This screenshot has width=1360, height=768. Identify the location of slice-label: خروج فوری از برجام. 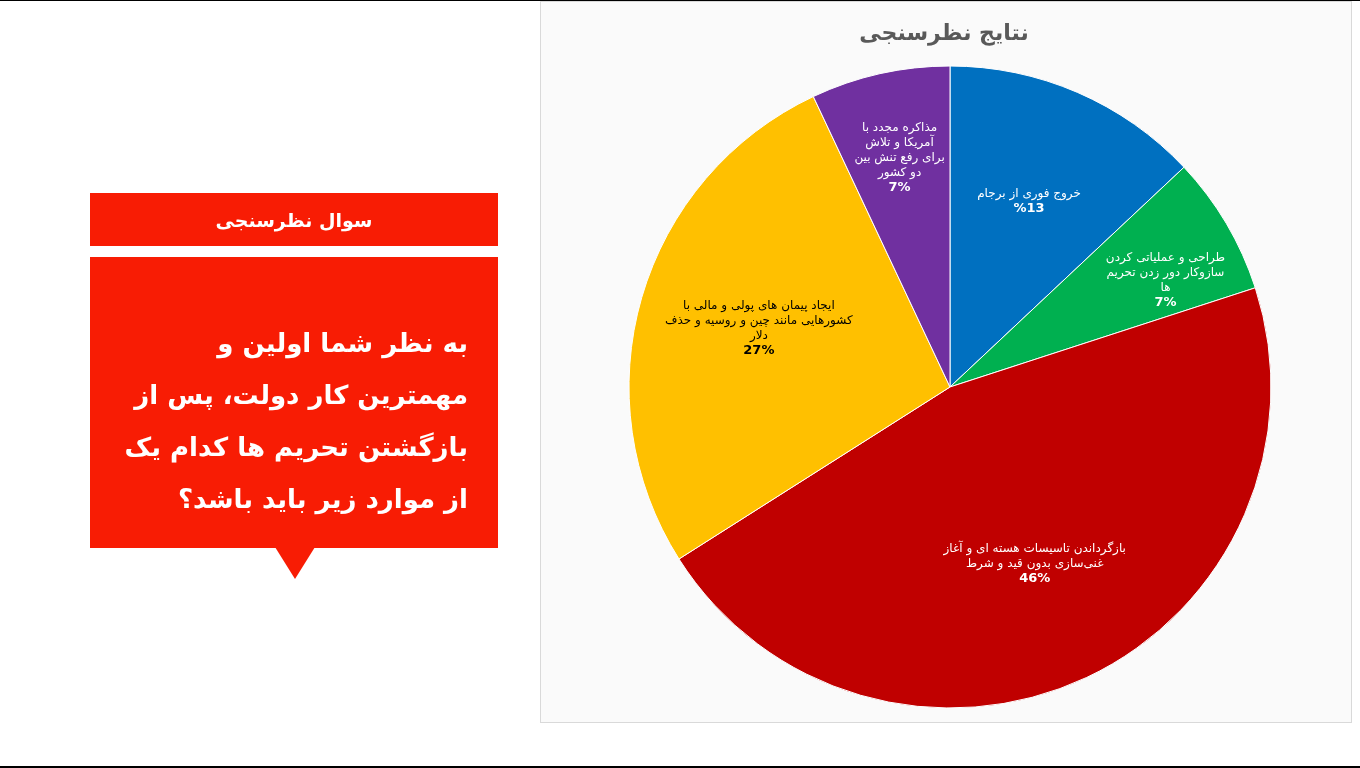
(1029, 193).